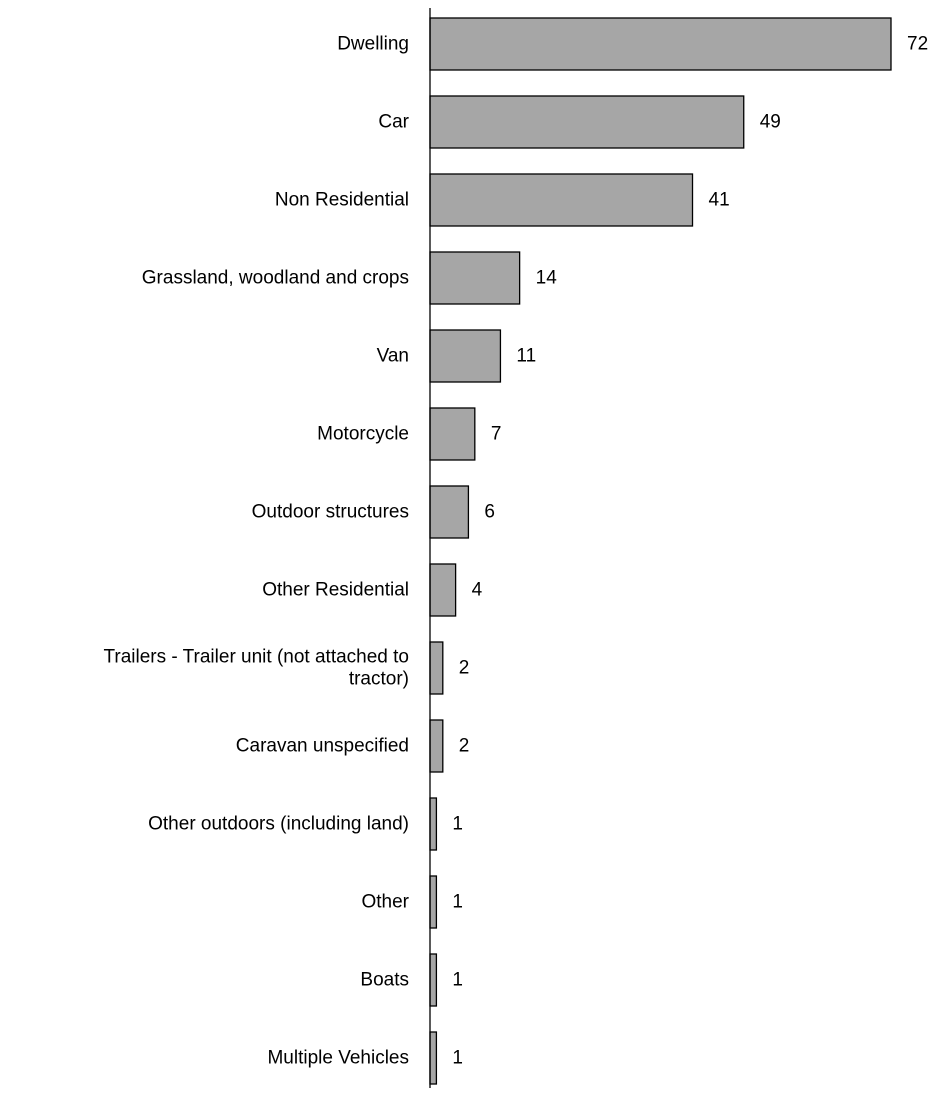 The height and width of the screenshot is (1093, 951). Describe the element at coordinates (547, 278) in the screenshot. I see `value-label: 14` at that location.